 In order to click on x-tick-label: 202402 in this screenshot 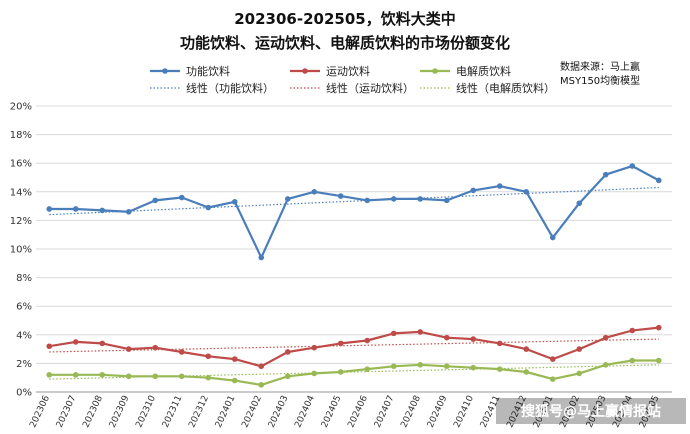, I will do `click(252, 411)`.